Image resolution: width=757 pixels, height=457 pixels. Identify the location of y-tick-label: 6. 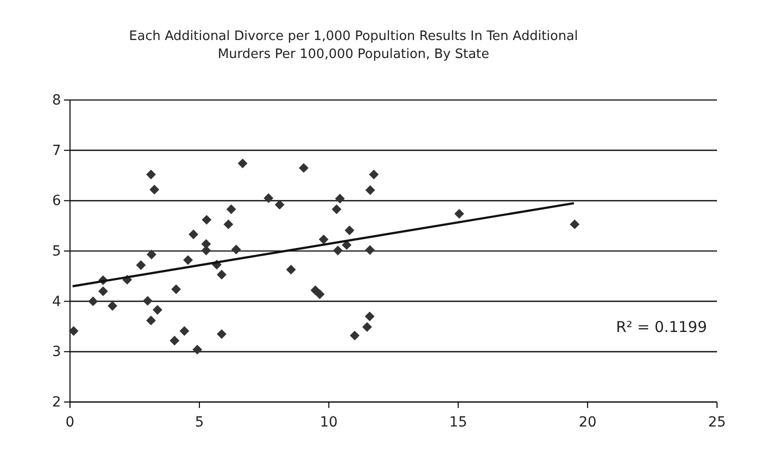
(57, 201).